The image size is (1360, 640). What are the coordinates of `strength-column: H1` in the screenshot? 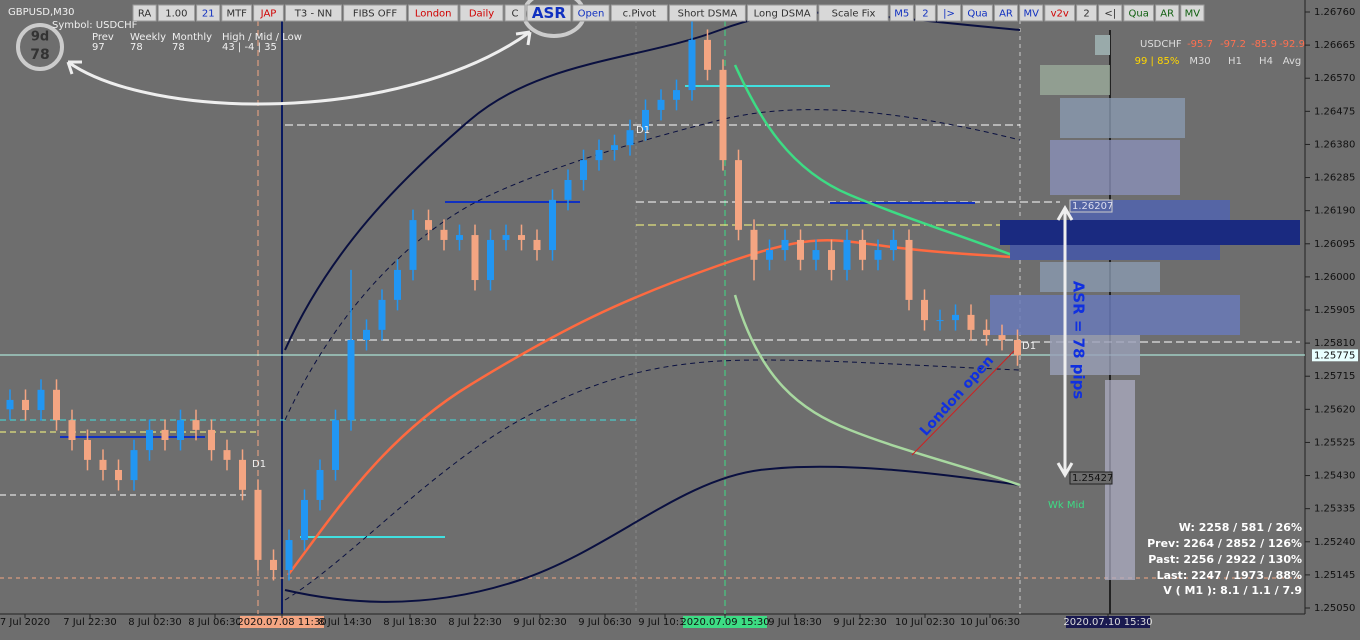 It's located at (1235, 61).